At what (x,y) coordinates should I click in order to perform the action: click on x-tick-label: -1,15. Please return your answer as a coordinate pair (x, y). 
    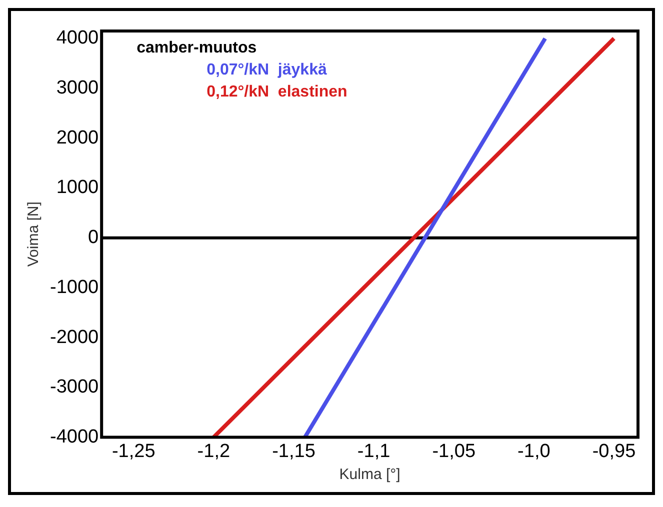
    Looking at the image, I should click on (294, 451).